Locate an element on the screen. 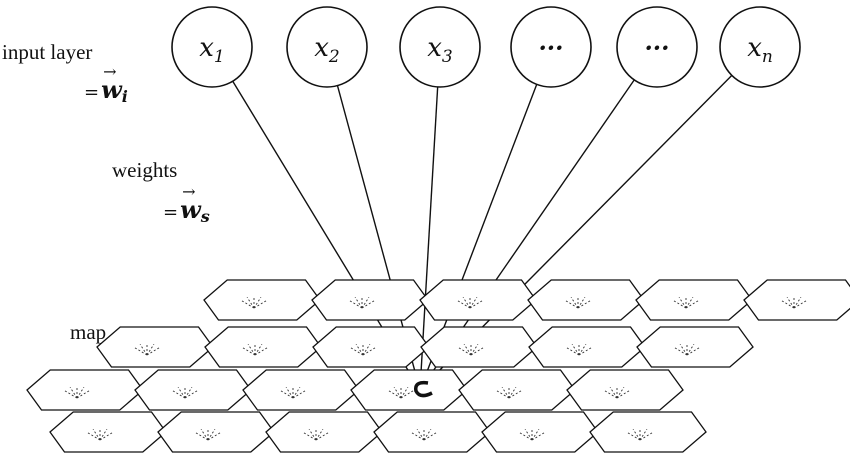 Image resolution: width=850 pixels, height=457 pixels. winning-unit-marker is located at coordinates (423, 389).